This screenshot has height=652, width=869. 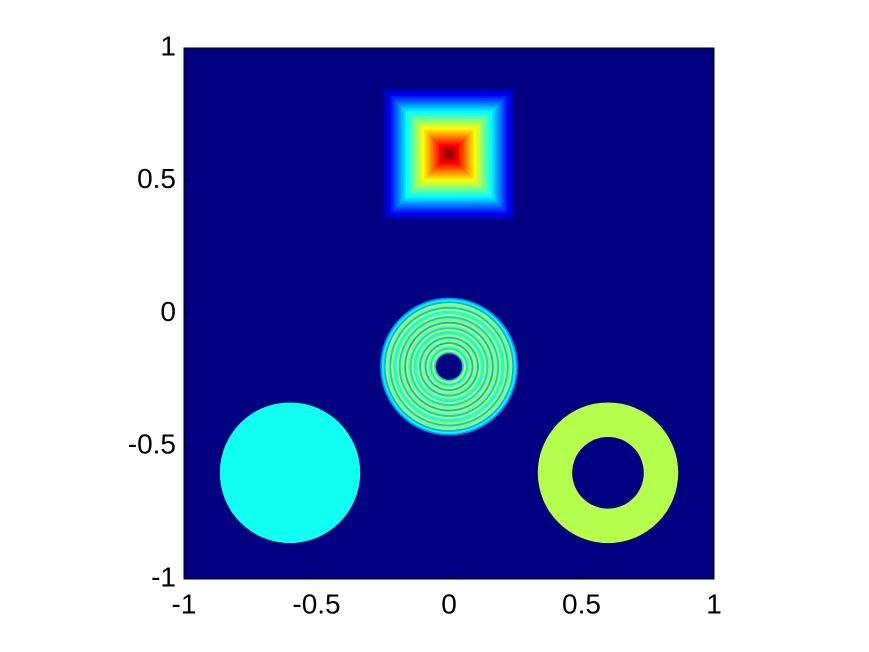 I want to click on pyramid-level, so click(x=449, y=154).